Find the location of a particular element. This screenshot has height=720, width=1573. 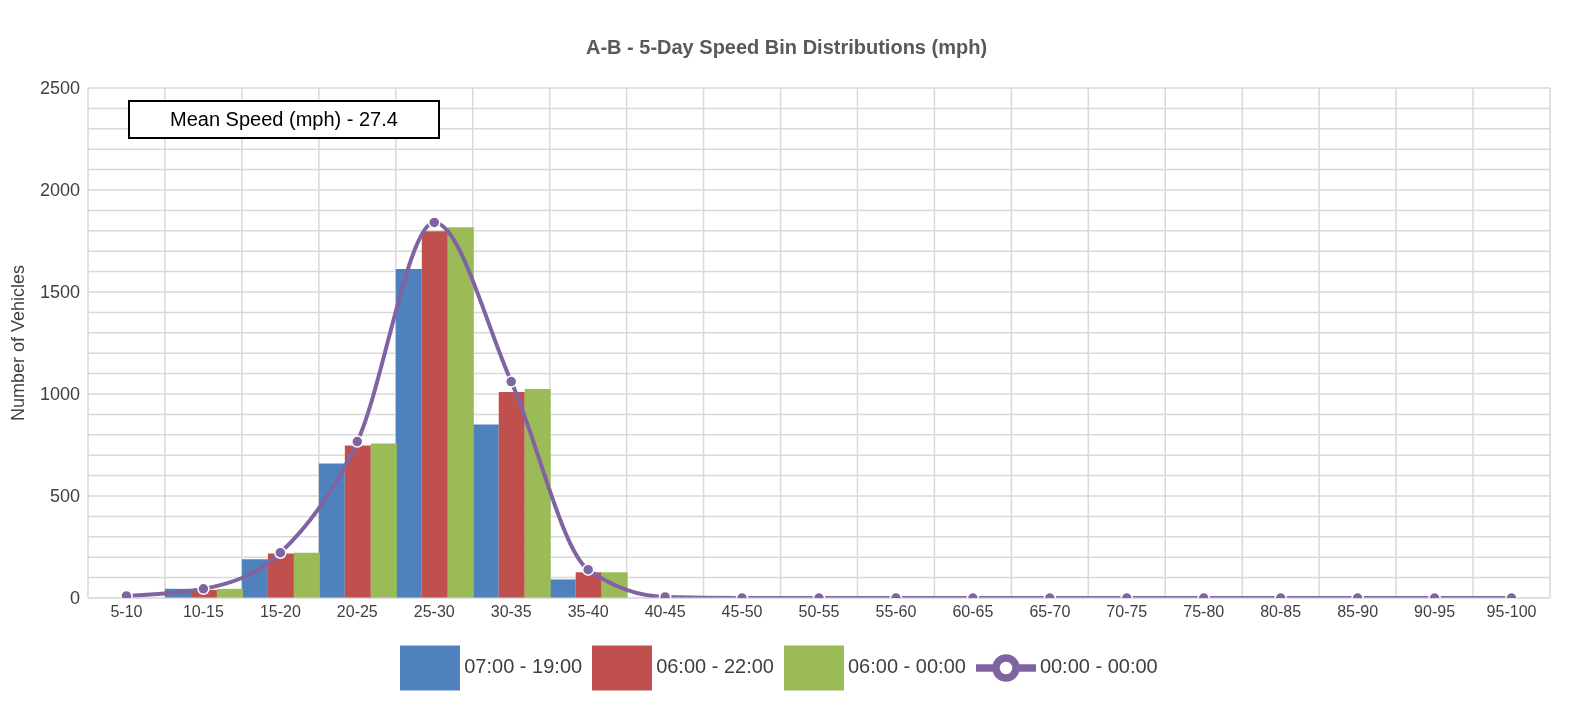

y-tick-label: 1500 is located at coordinates (59, 292).